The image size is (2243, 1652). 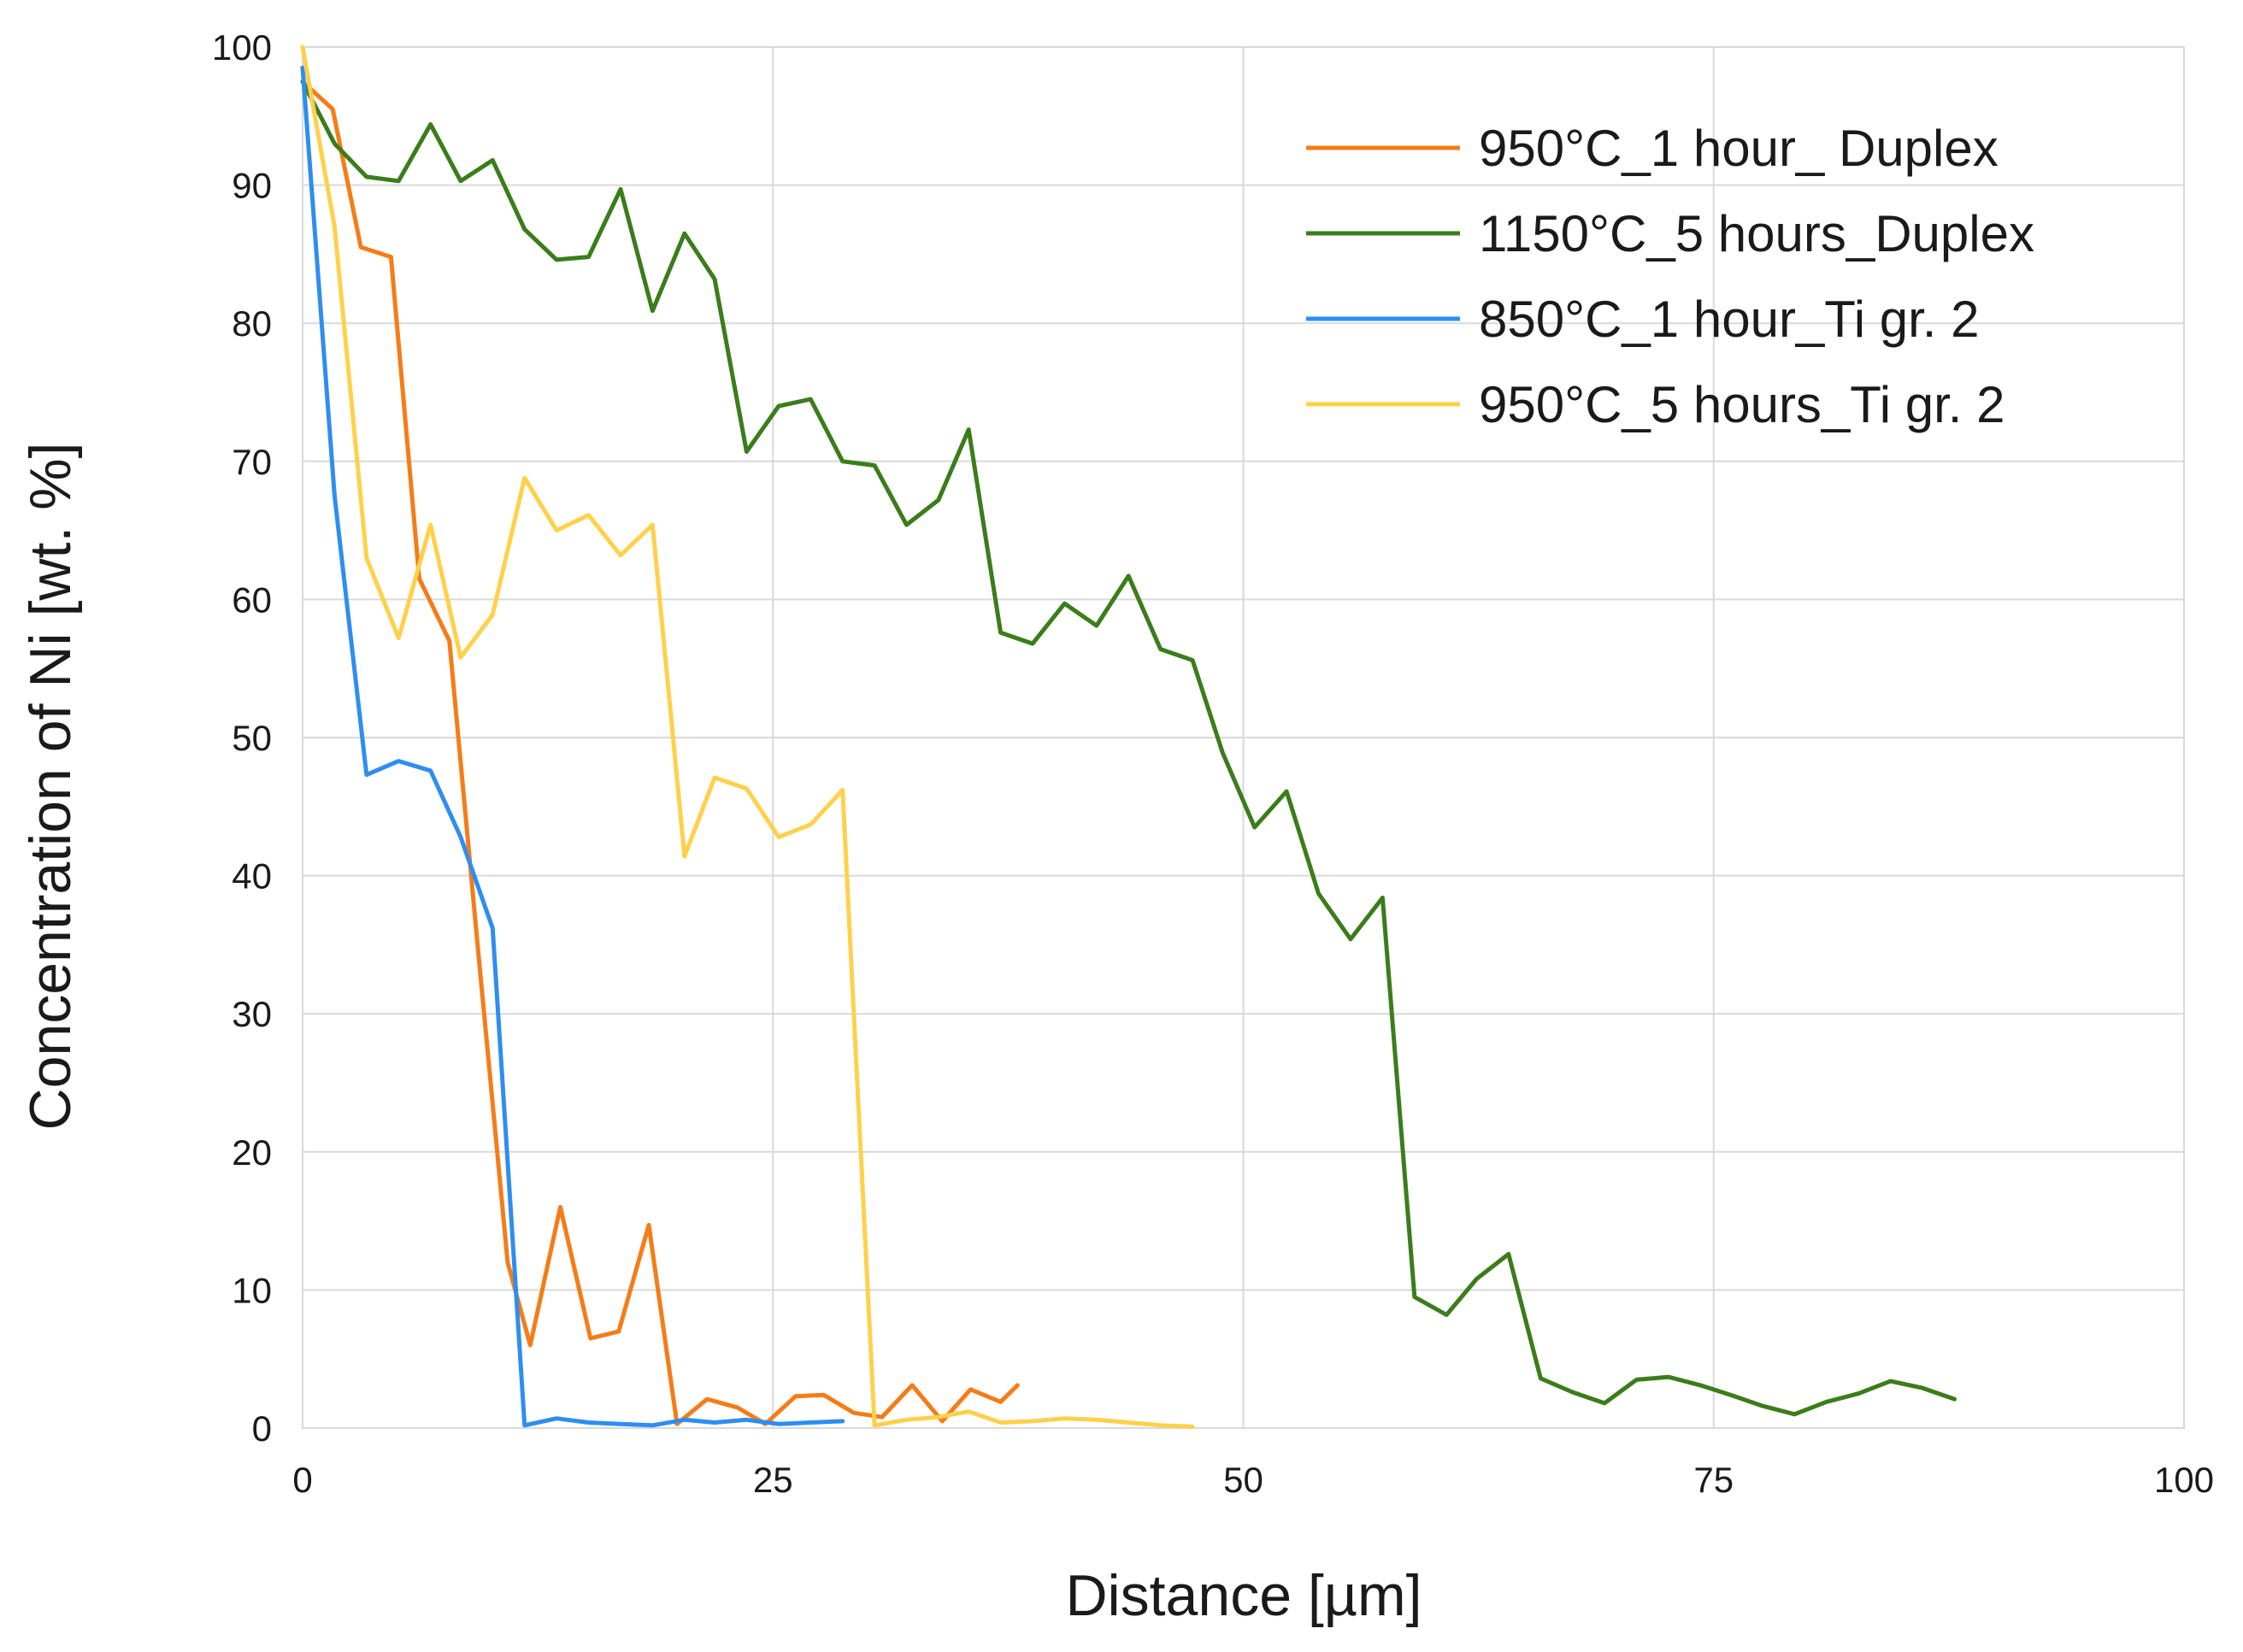 What do you see at coordinates (1729, 320) in the screenshot?
I see `legend-label: 850°C_1 hour_Ti gr. 2` at bounding box center [1729, 320].